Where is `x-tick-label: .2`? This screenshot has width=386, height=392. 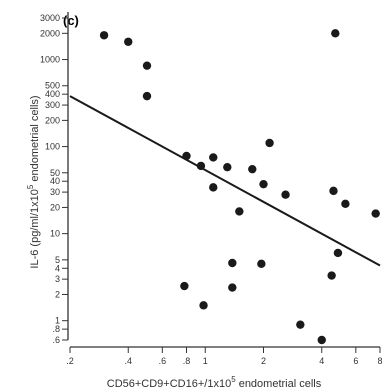
x-tick-label: .2 is located at coordinates (70, 361).